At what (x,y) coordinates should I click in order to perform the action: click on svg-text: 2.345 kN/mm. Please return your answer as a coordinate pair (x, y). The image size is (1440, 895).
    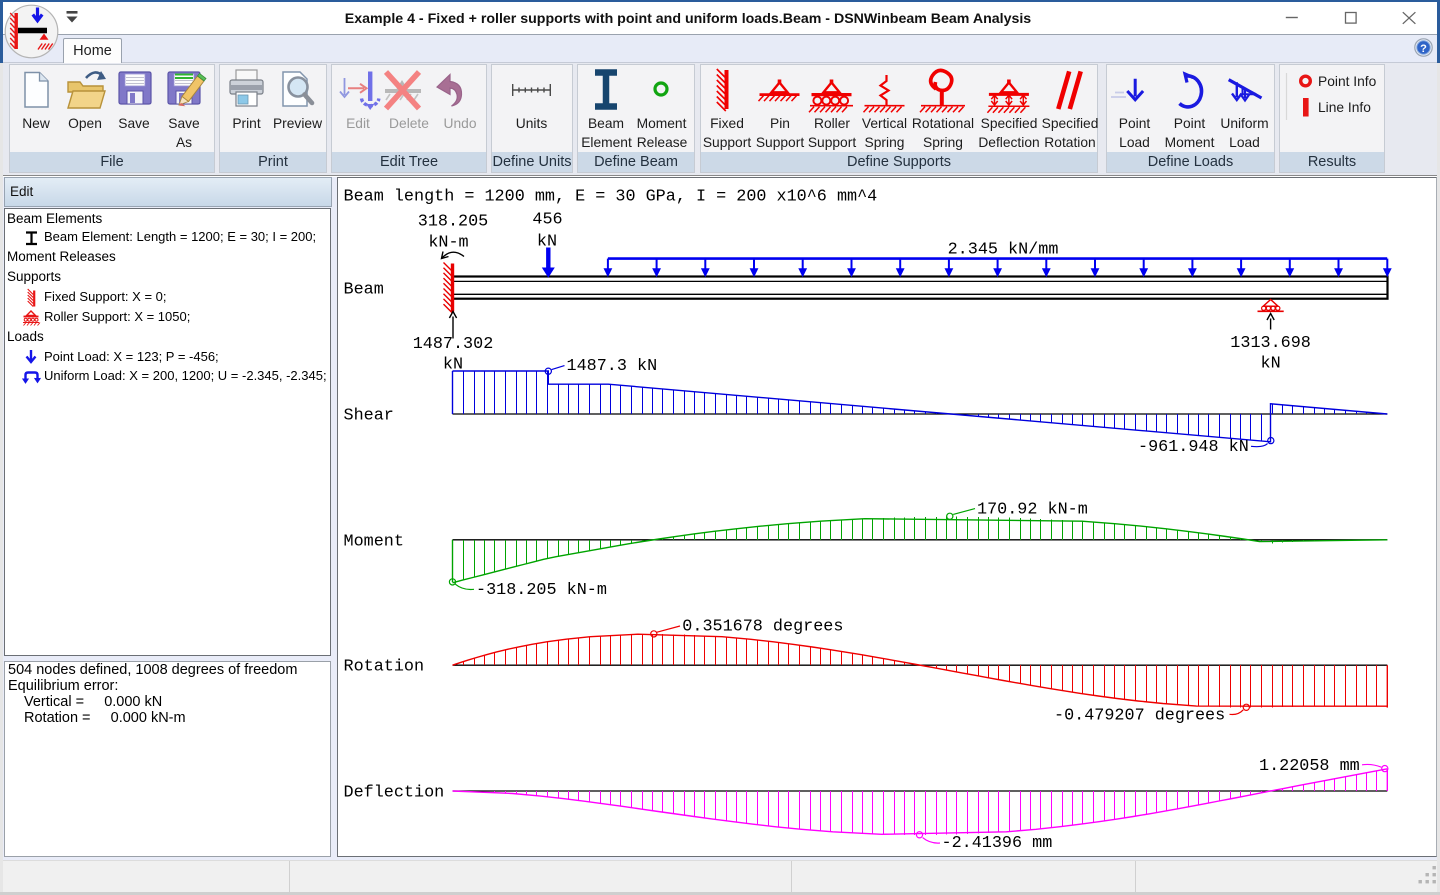
    Looking at the image, I should click on (1003, 250).